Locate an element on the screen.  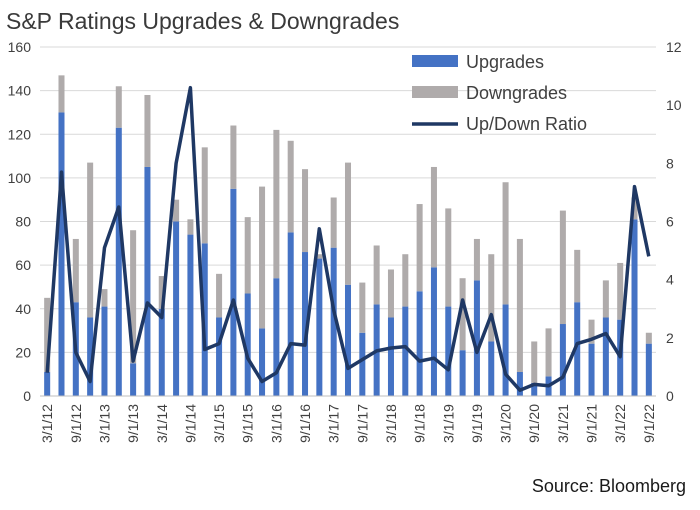
y-left-tick-label: 120 is located at coordinates (20, 134).